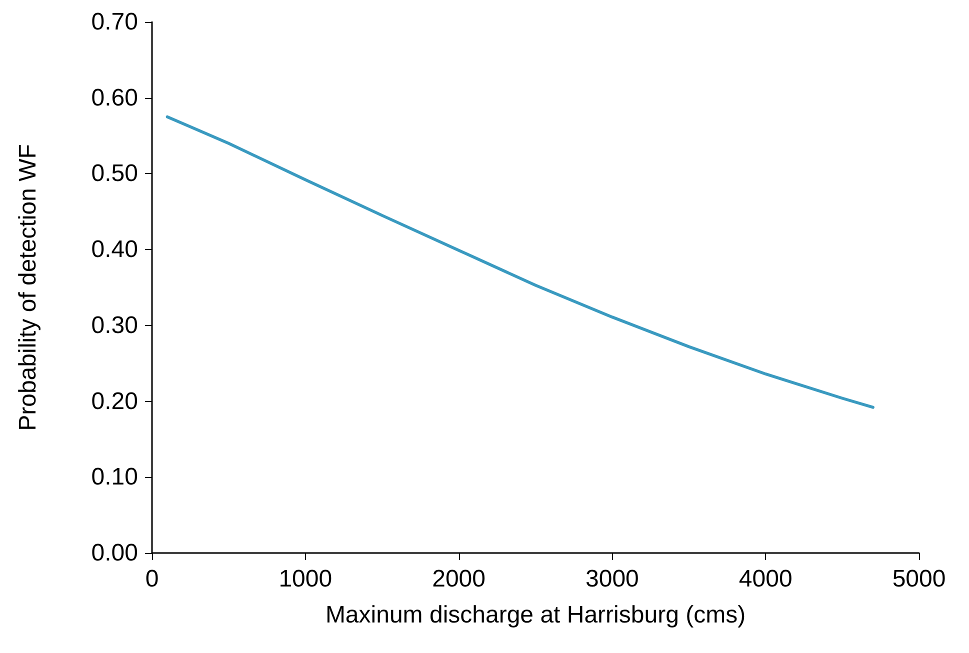 The image size is (969, 653). What do you see at coordinates (114, 98) in the screenshot?
I see `y-tick-label: 0.60` at bounding box center [114, 98].